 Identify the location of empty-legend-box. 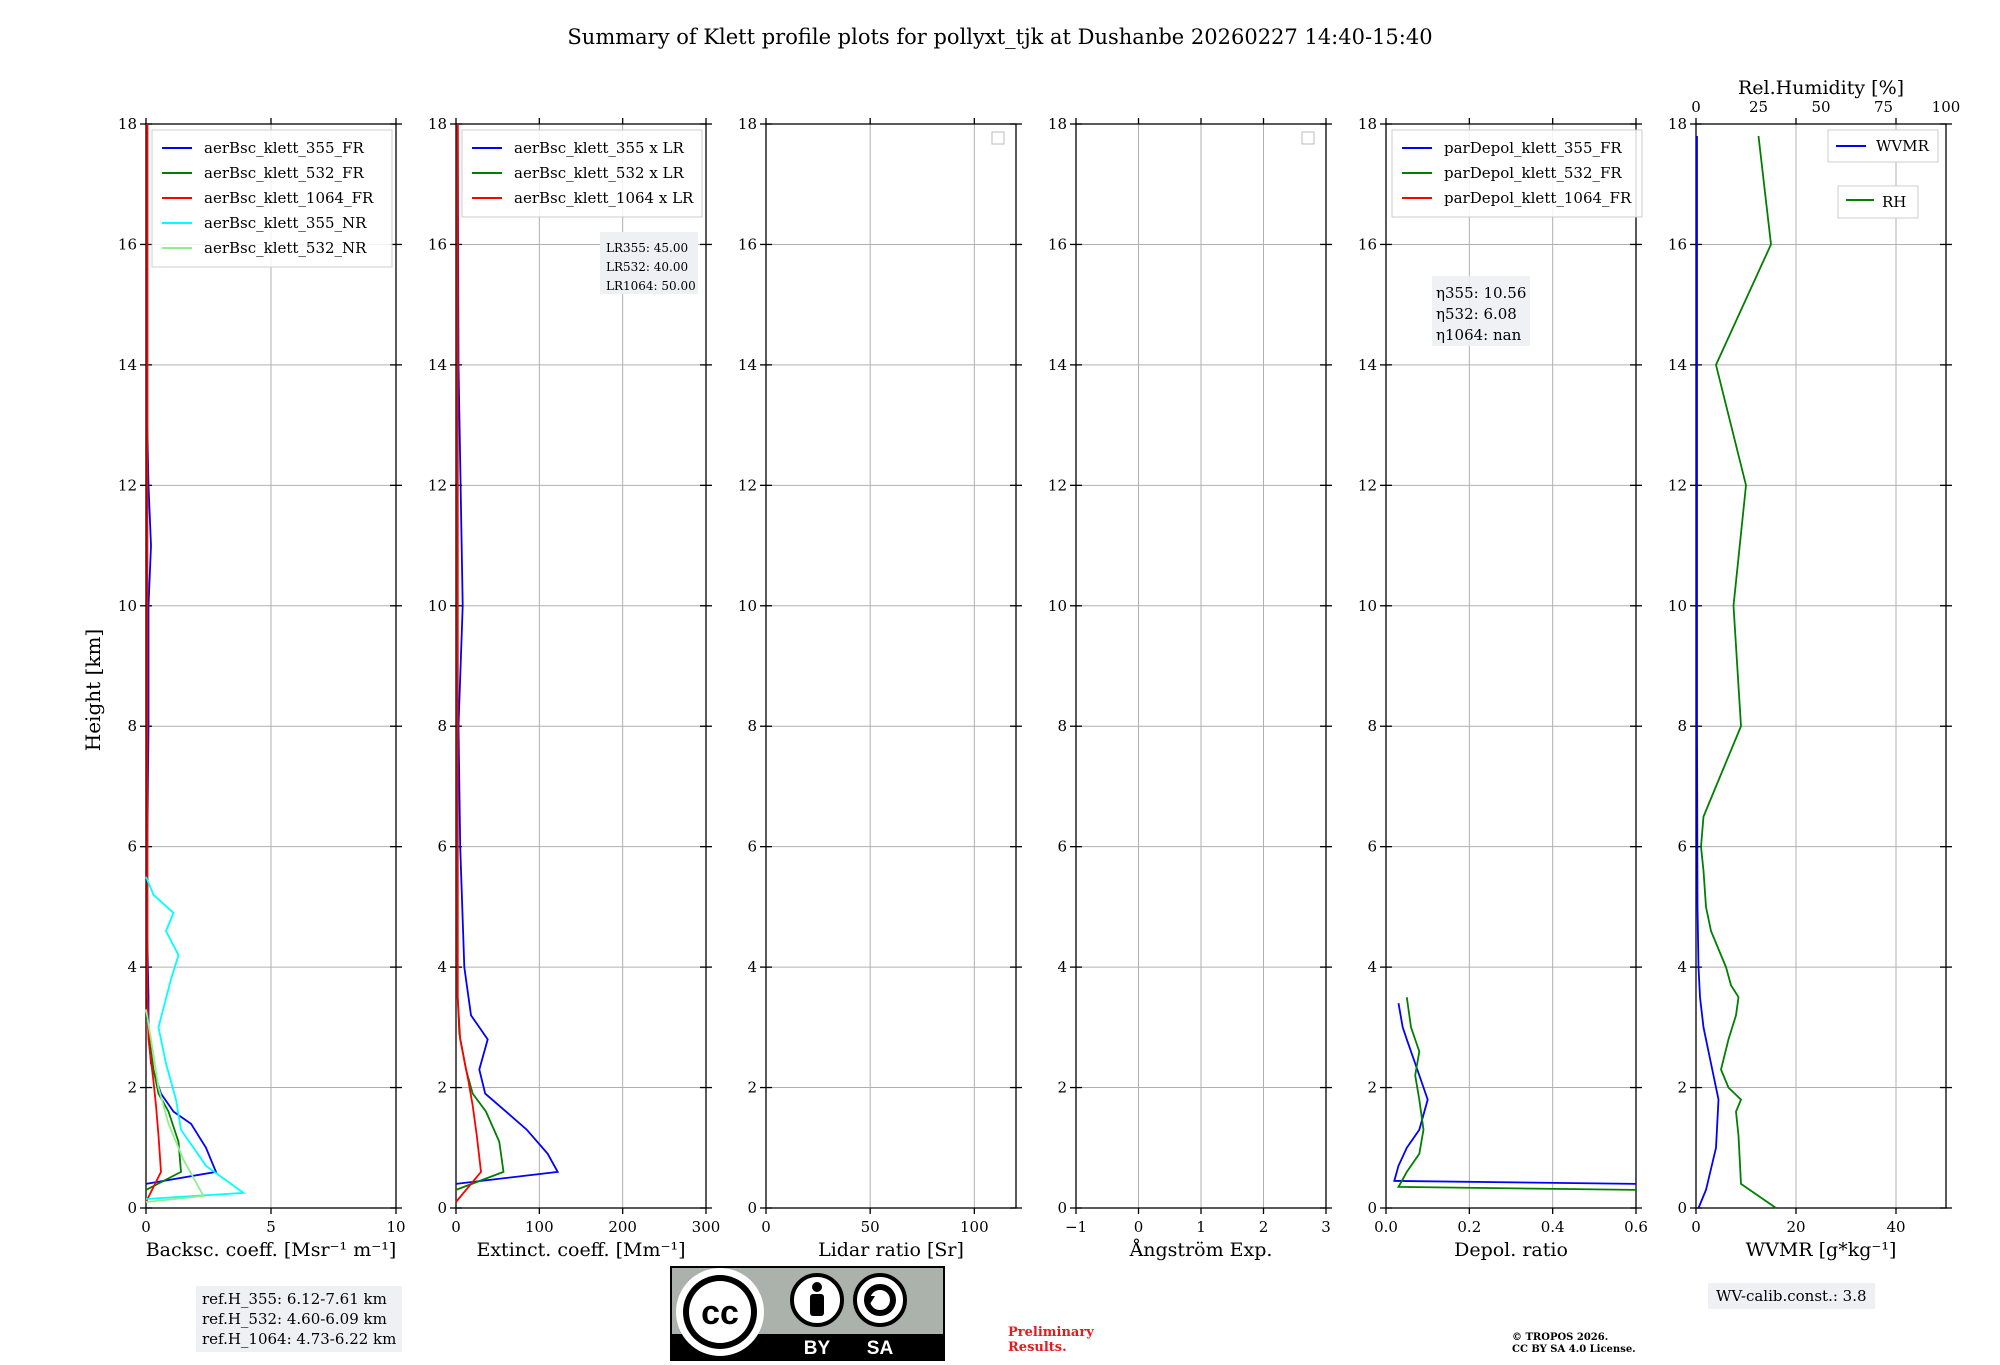
(998, 138).